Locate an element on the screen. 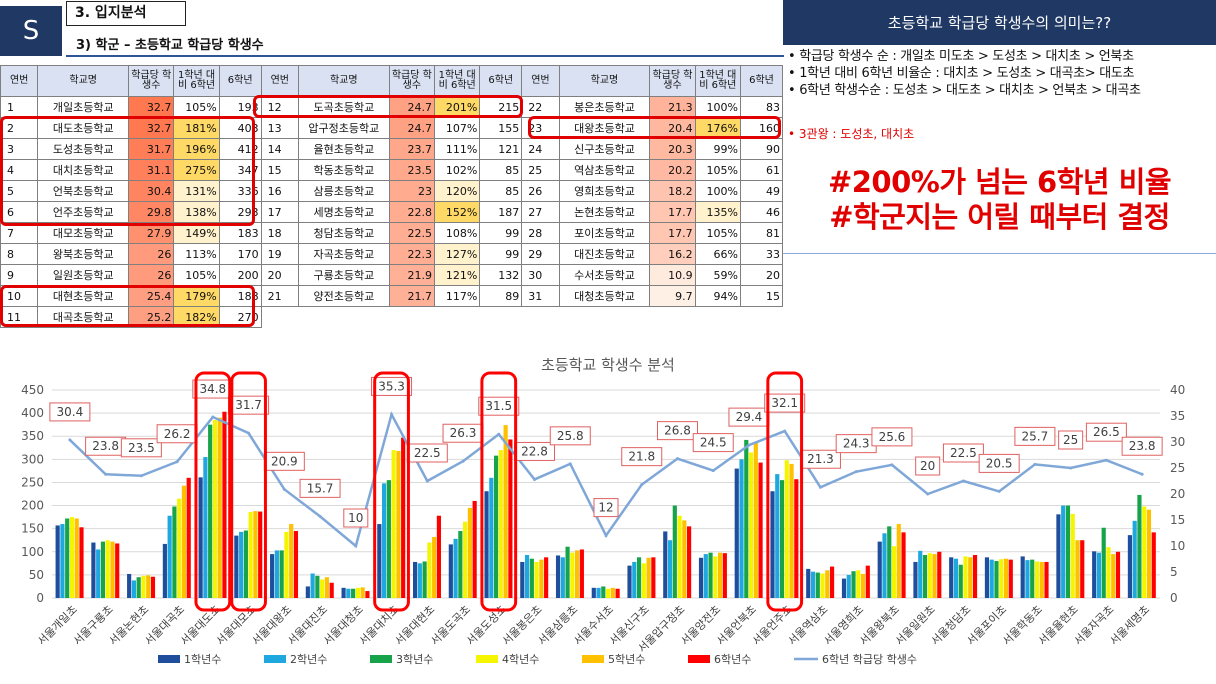  table-cell: 27 is located at coordinates (540, 212).